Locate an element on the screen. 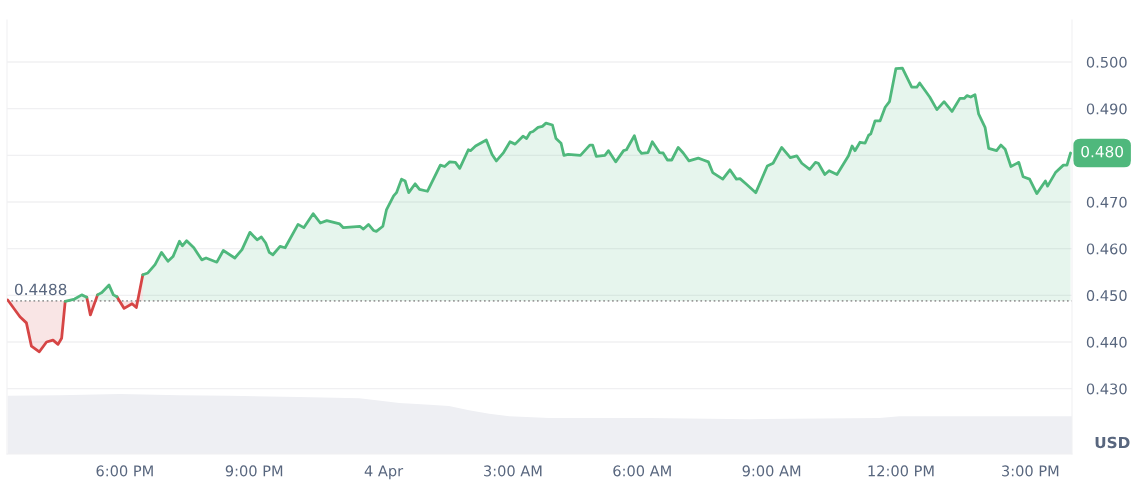 The width and height of the screenshot is (1140, 483). x-tick-label: 6:00 AM is located at coordinates (642, 471).